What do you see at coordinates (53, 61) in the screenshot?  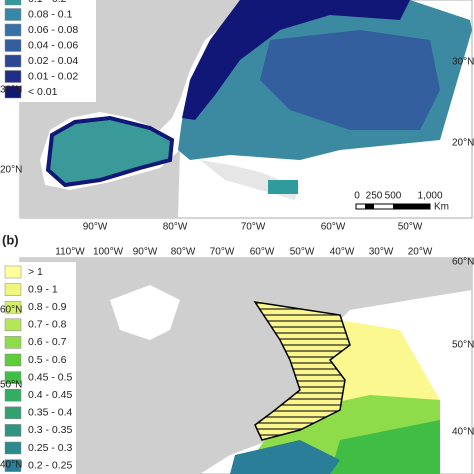 I see `legend-label: 0.02 - 0.04` at bounding box center [53, 61].